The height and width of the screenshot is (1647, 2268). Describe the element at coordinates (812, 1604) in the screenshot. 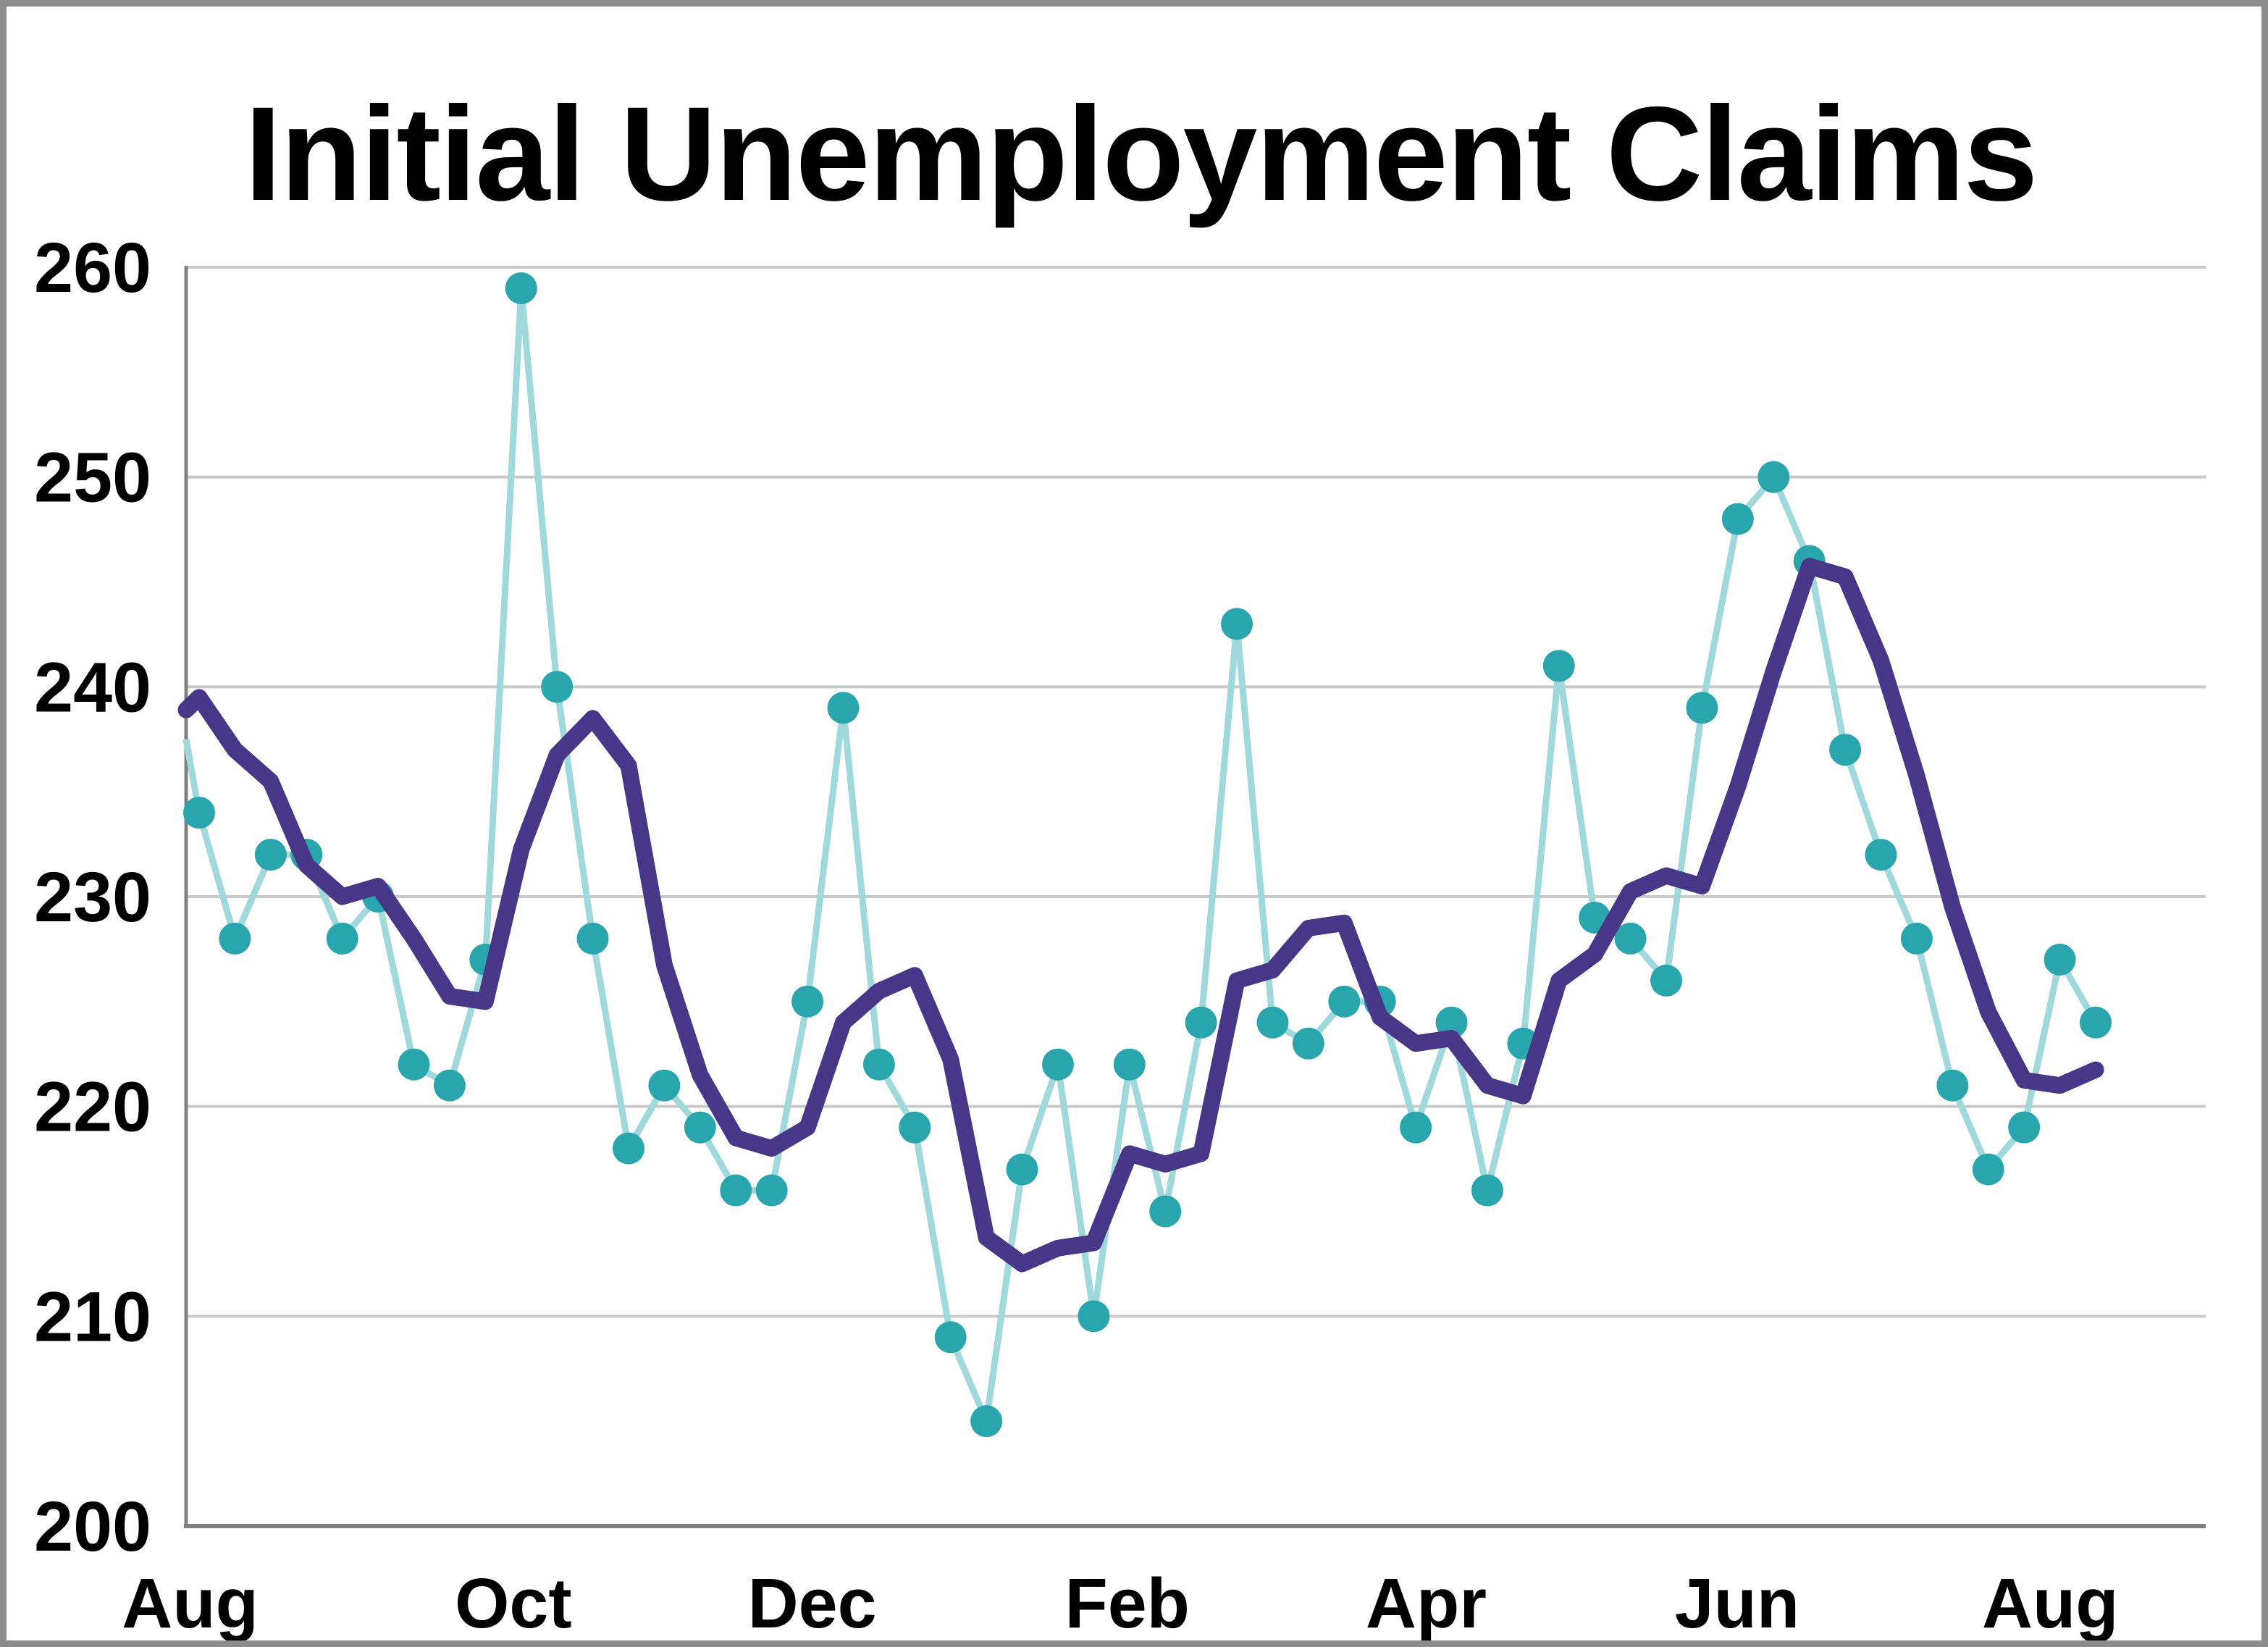

I see `x-axis-label: Dec` at that location.